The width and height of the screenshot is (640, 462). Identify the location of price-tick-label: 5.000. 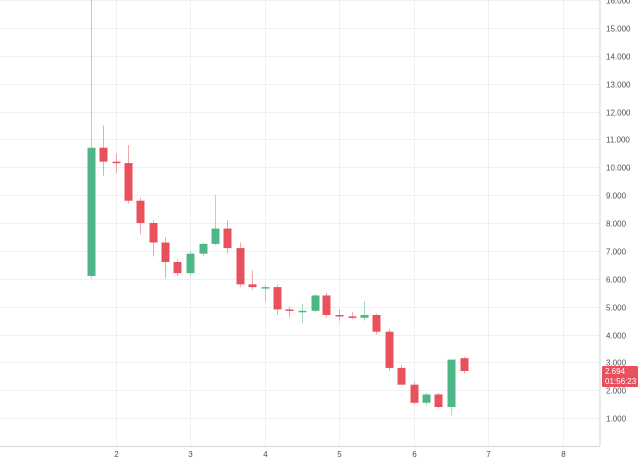
(616, 308).